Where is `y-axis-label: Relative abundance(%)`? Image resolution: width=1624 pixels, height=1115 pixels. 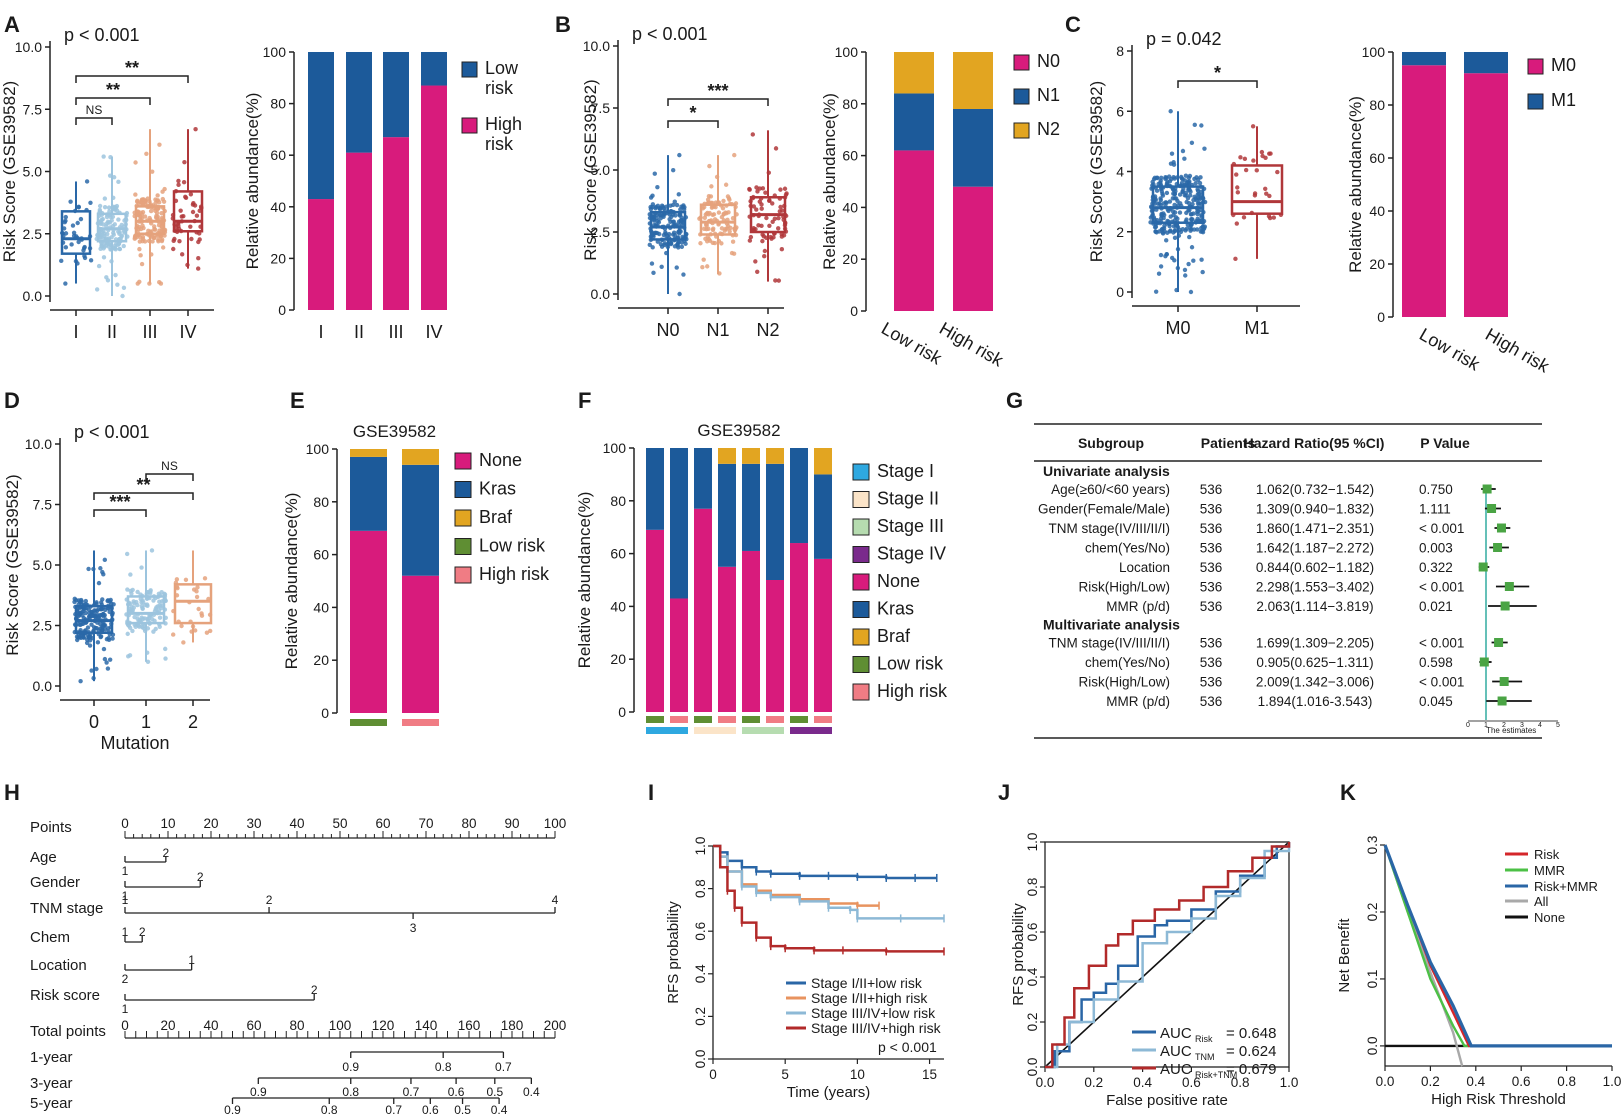
y-axis-label: Relative abundance(%) is located at coordinates (252, 181).